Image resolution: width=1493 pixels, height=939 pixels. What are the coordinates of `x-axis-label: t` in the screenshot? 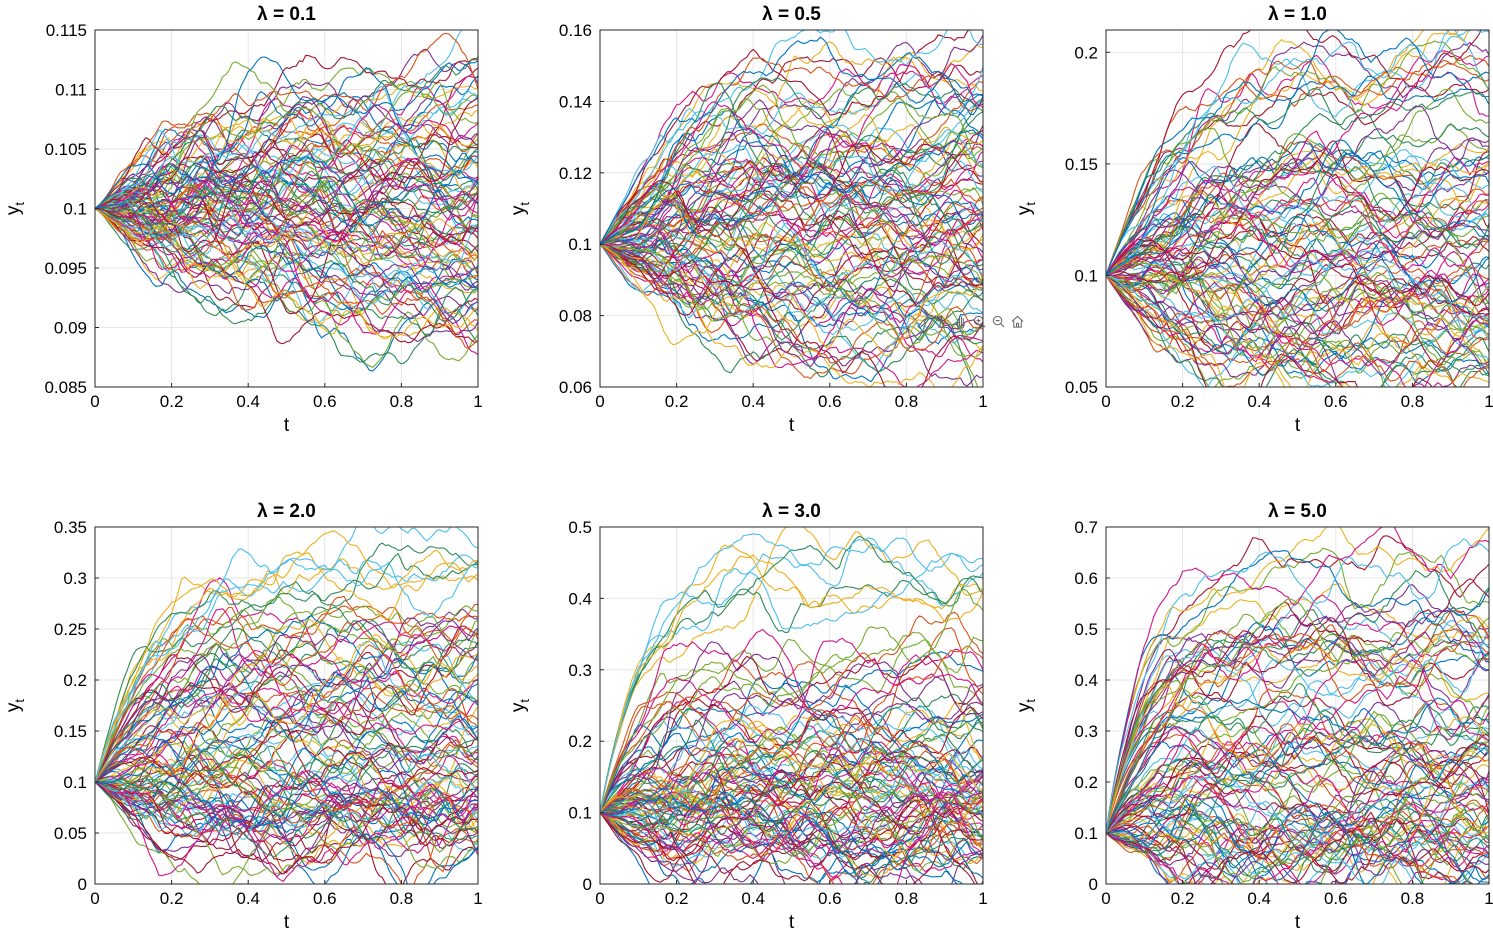 It's located at (1298, 922).